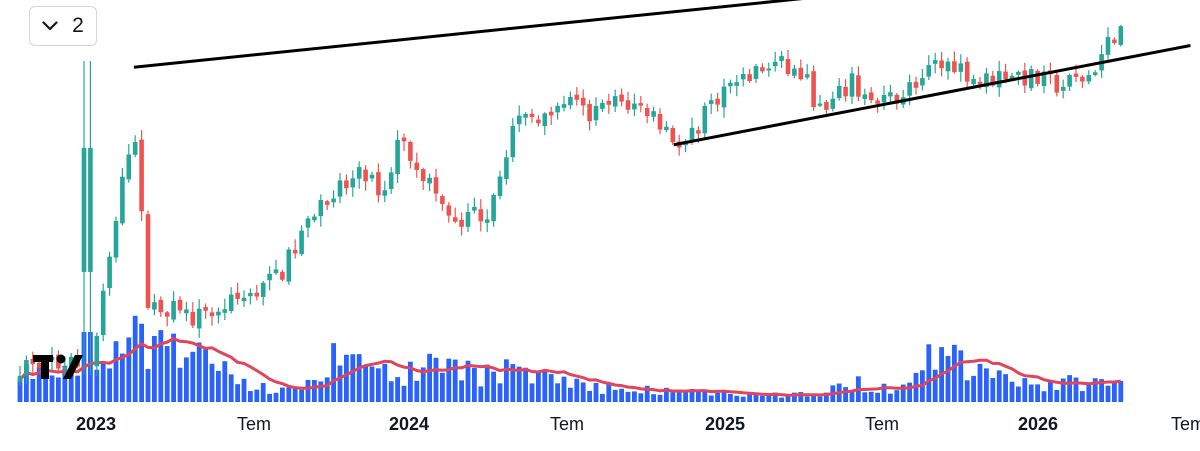 The height and width of the screenshot is (451, 1200). What do you see at coordinates (58, 367) in the screenshot?
I see `tradingview-logo` at bounding box center [58, 367].